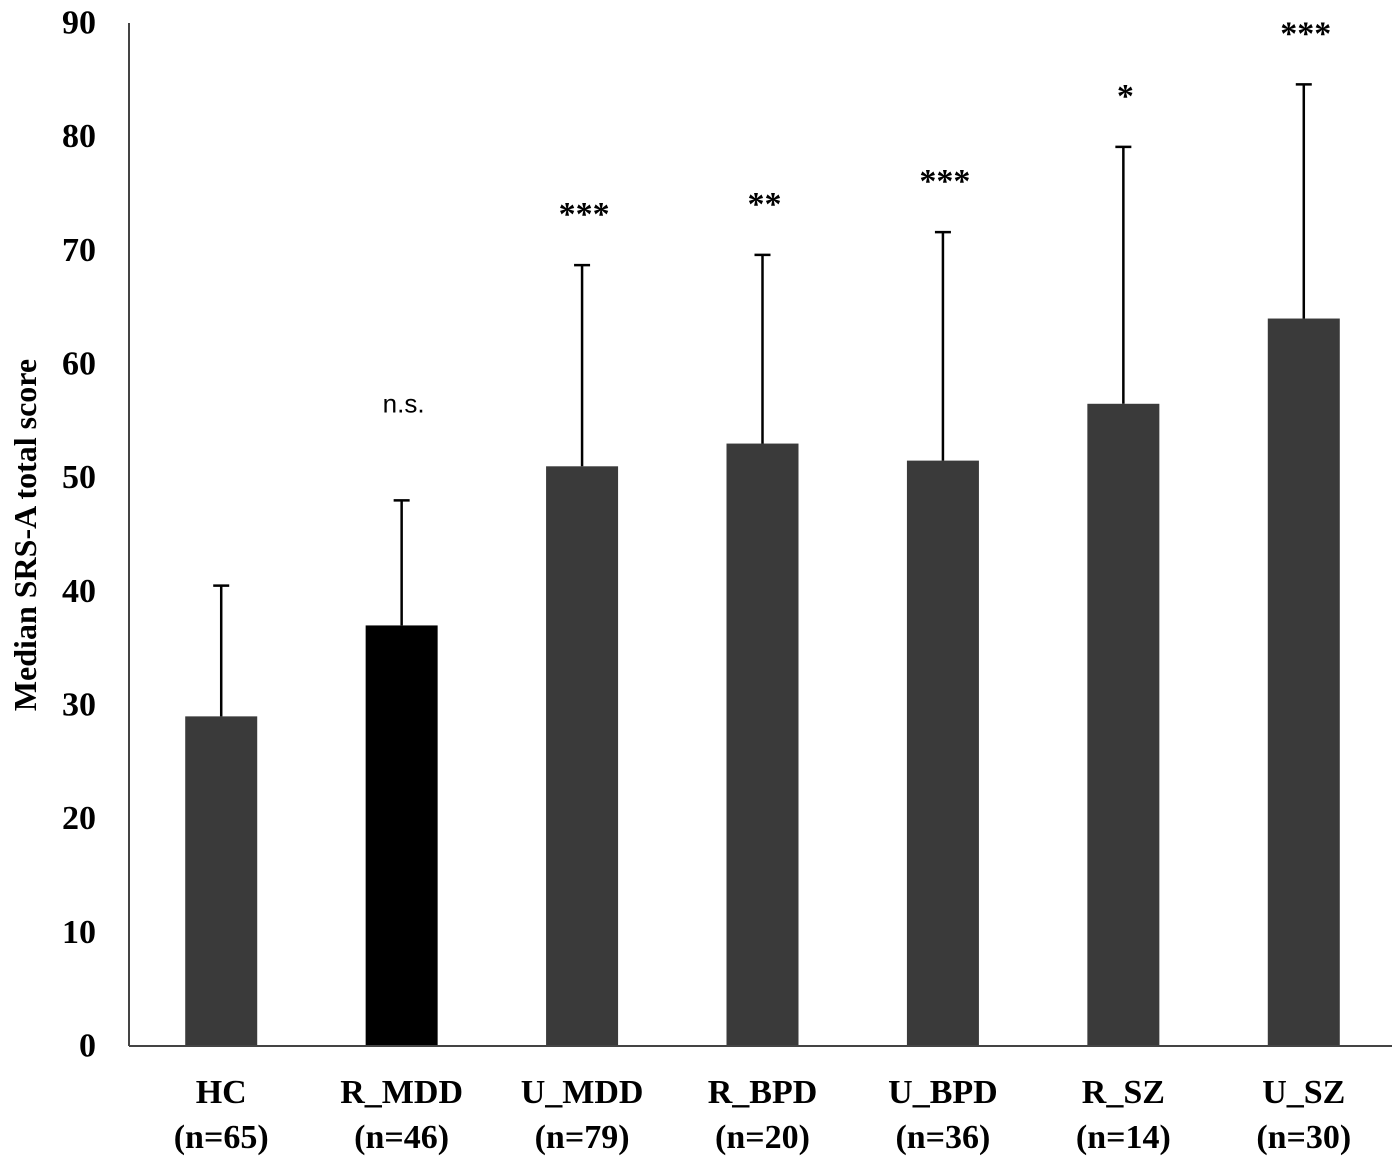 The height and width of the screenshot is (1164, 1400). Describe the element at coordinates (1125, 96) in the screenshot. I see `significance-label: *` at that location.